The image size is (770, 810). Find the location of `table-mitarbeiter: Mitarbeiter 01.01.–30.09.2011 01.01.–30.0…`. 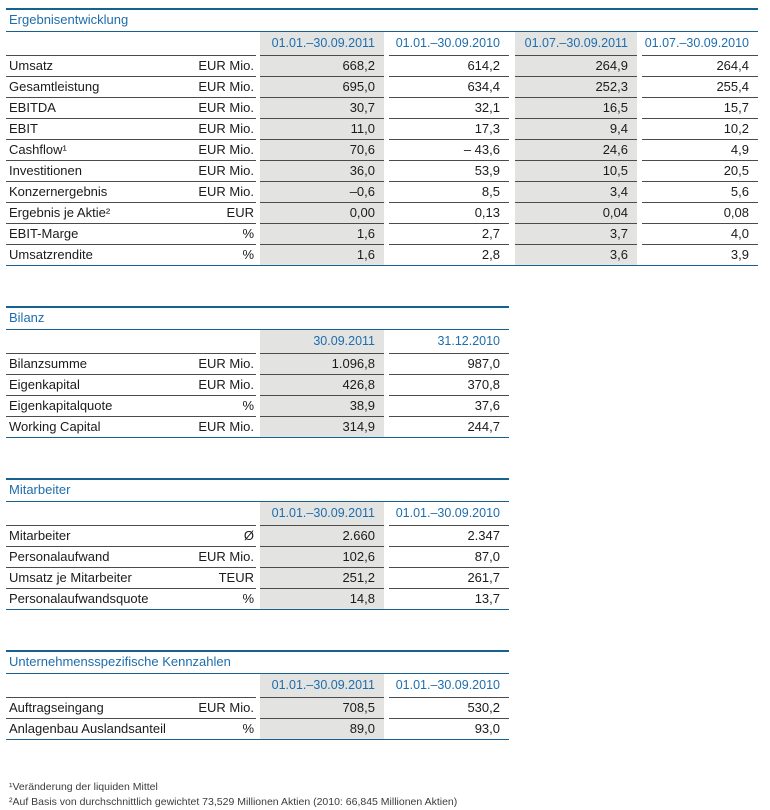

table-mitarbeiter: Mitarbeiter 01.01.–30.09.2011 01.01.–30.0… is located at coordinates (257, 544).